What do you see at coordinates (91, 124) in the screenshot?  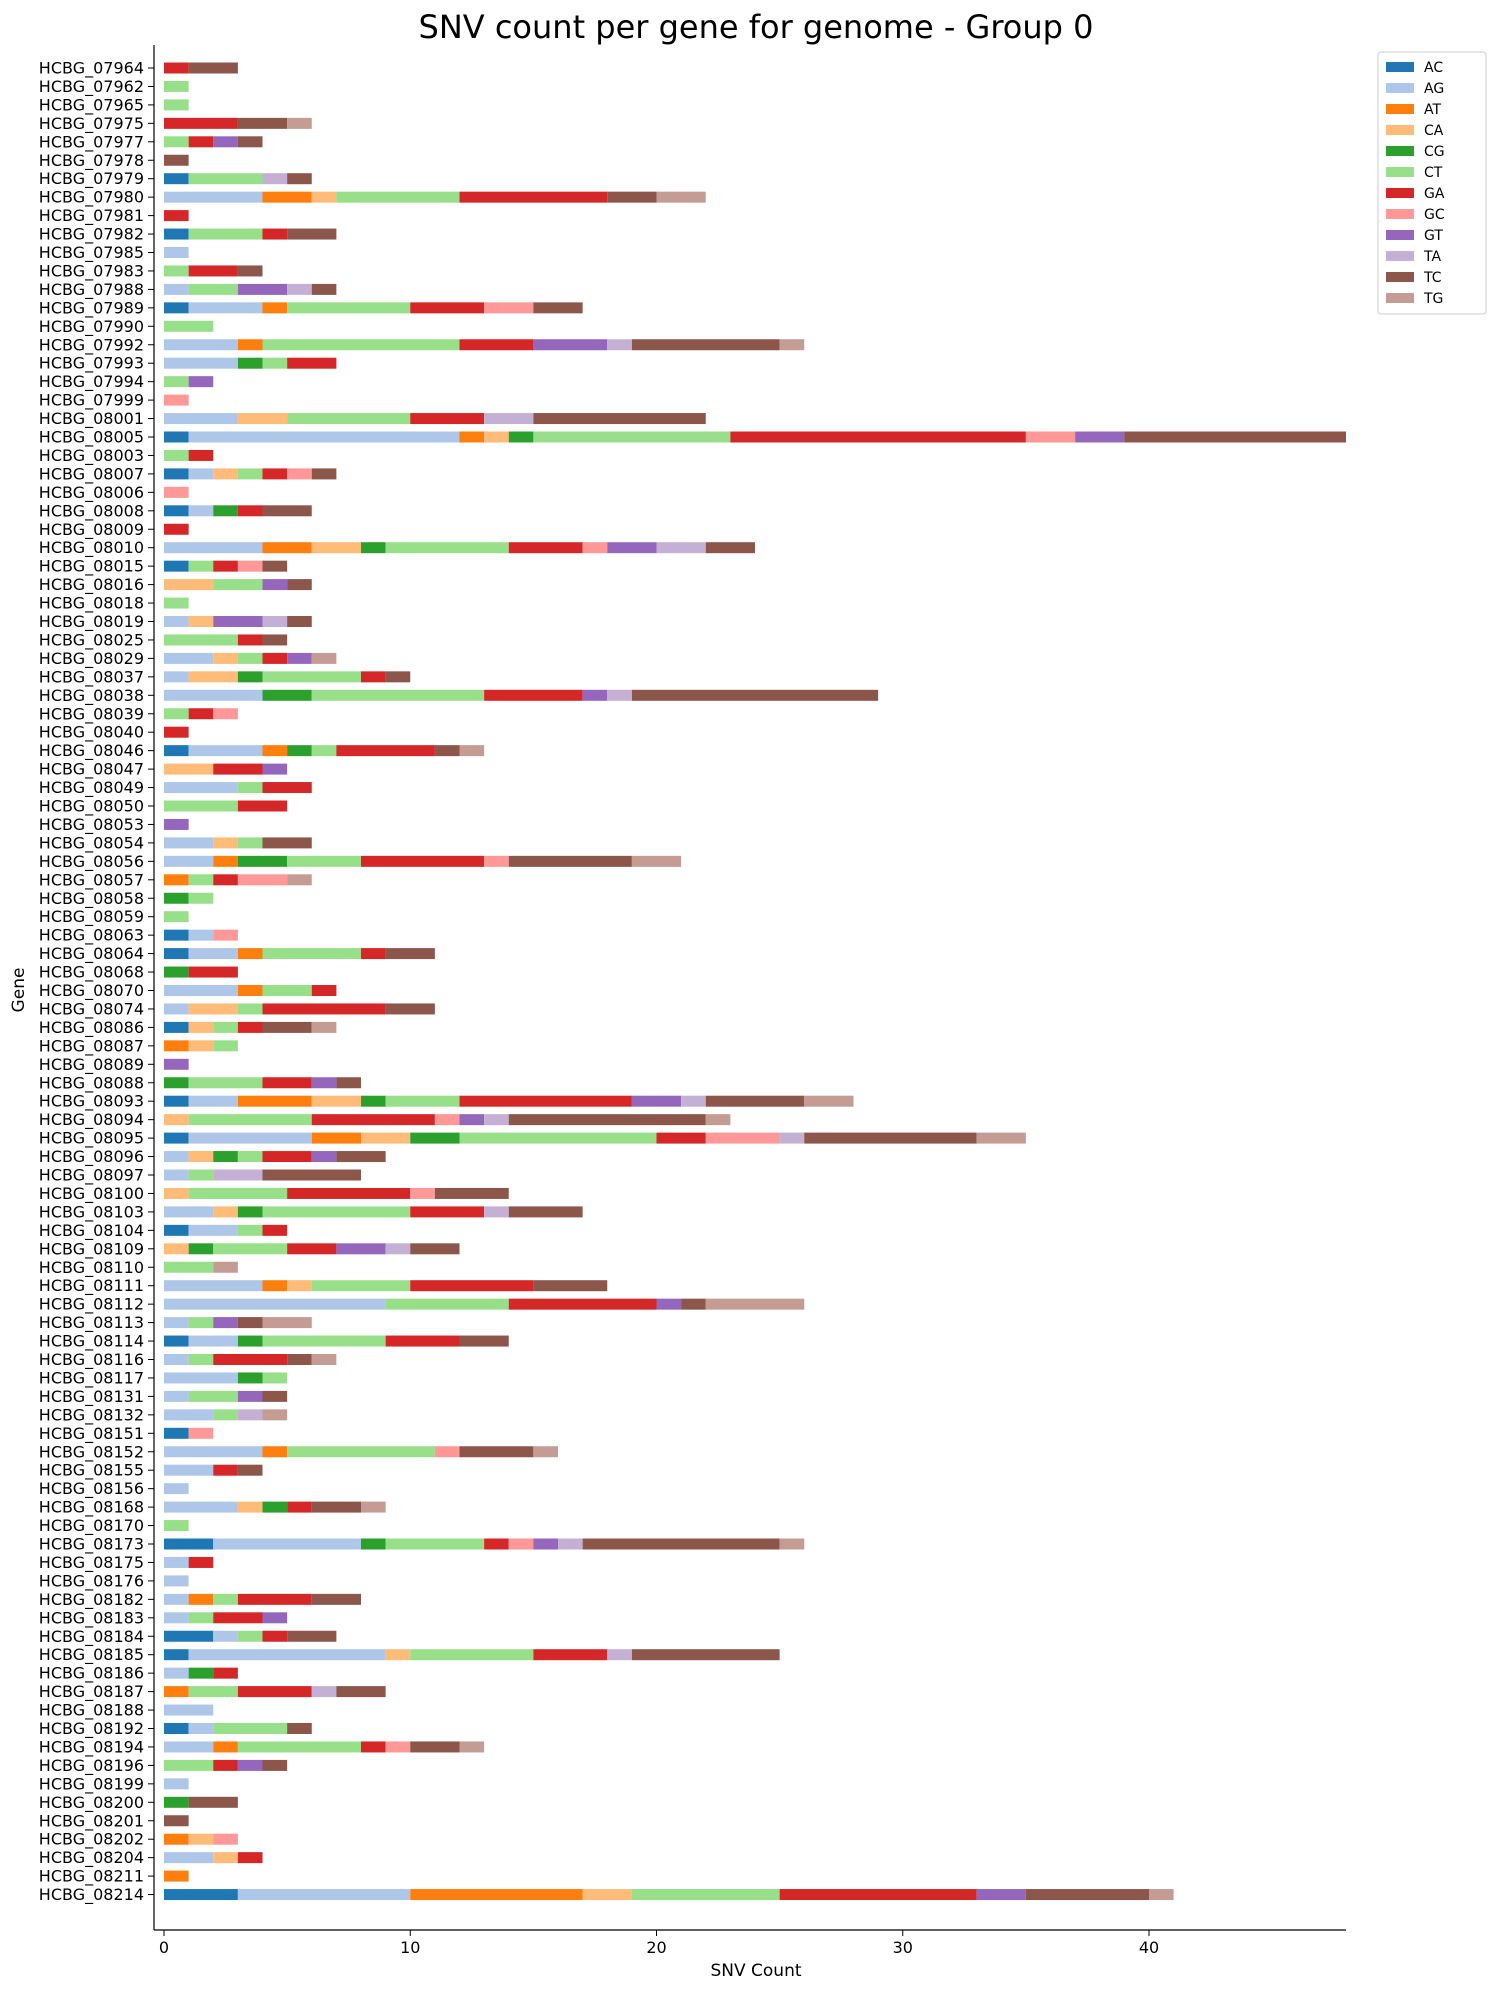 I see `y-tick-label: HCBG_07975` at bounding box center [91, 124].